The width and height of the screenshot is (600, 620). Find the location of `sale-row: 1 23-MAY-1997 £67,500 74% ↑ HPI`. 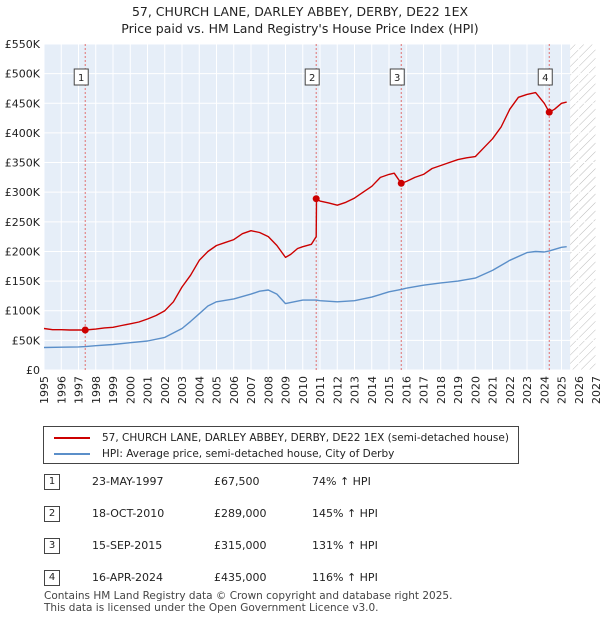

sale-row: 1 23-MAY-1997 £67,500 74% ↑ HPI is located at coordinates (300, 484).